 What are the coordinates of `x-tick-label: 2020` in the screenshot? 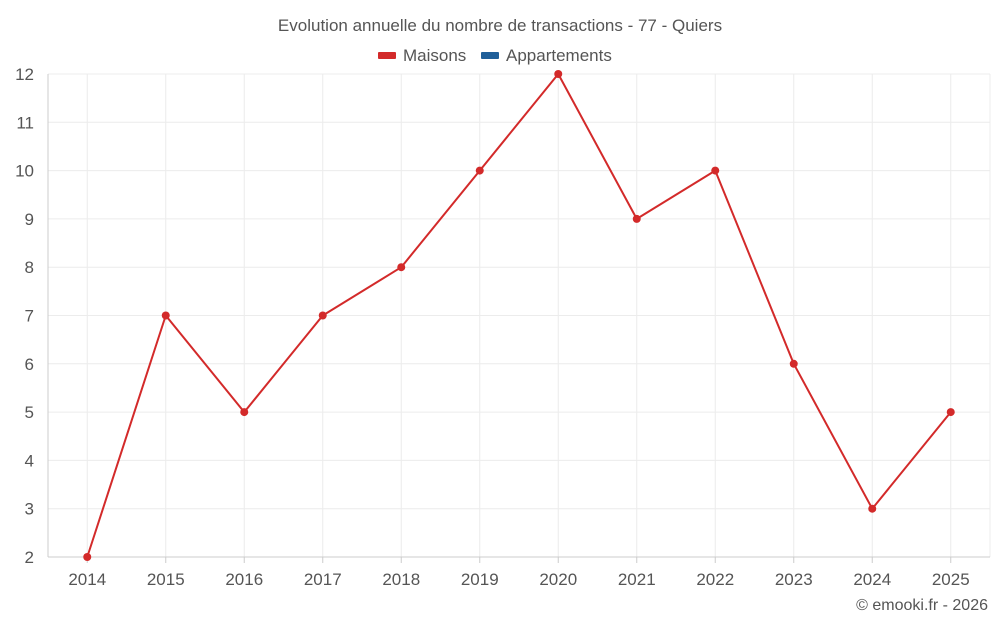 It's located at (558, 579).